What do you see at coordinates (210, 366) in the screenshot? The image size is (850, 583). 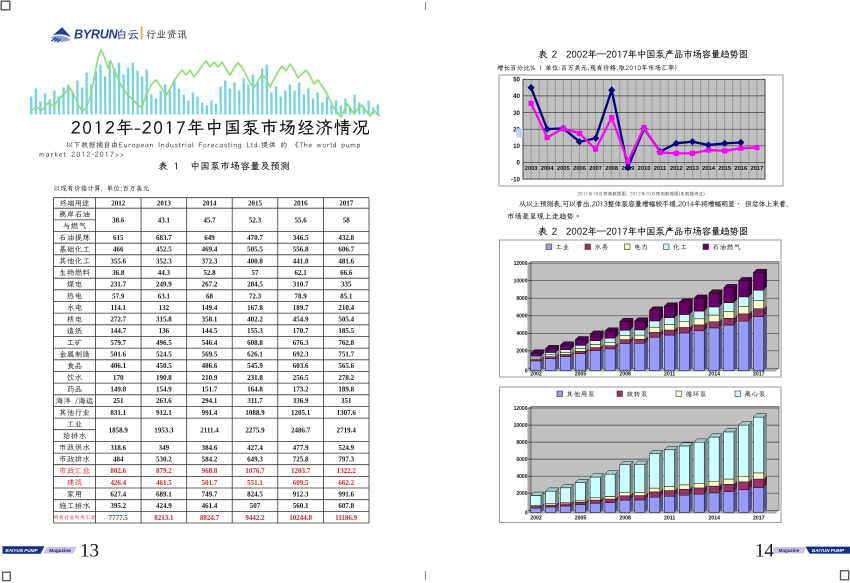 I see `svg-text: 486.6` at bounding box center [210, 366].